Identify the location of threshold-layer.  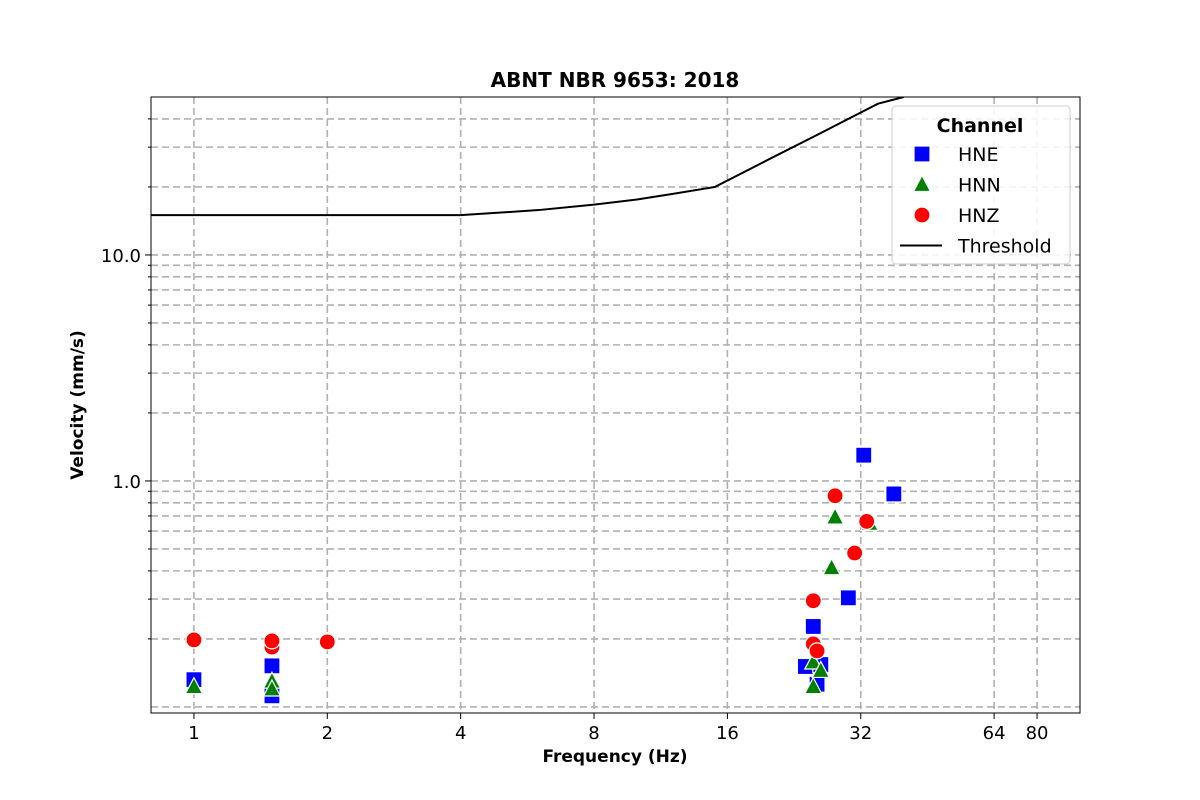
(527, 157).